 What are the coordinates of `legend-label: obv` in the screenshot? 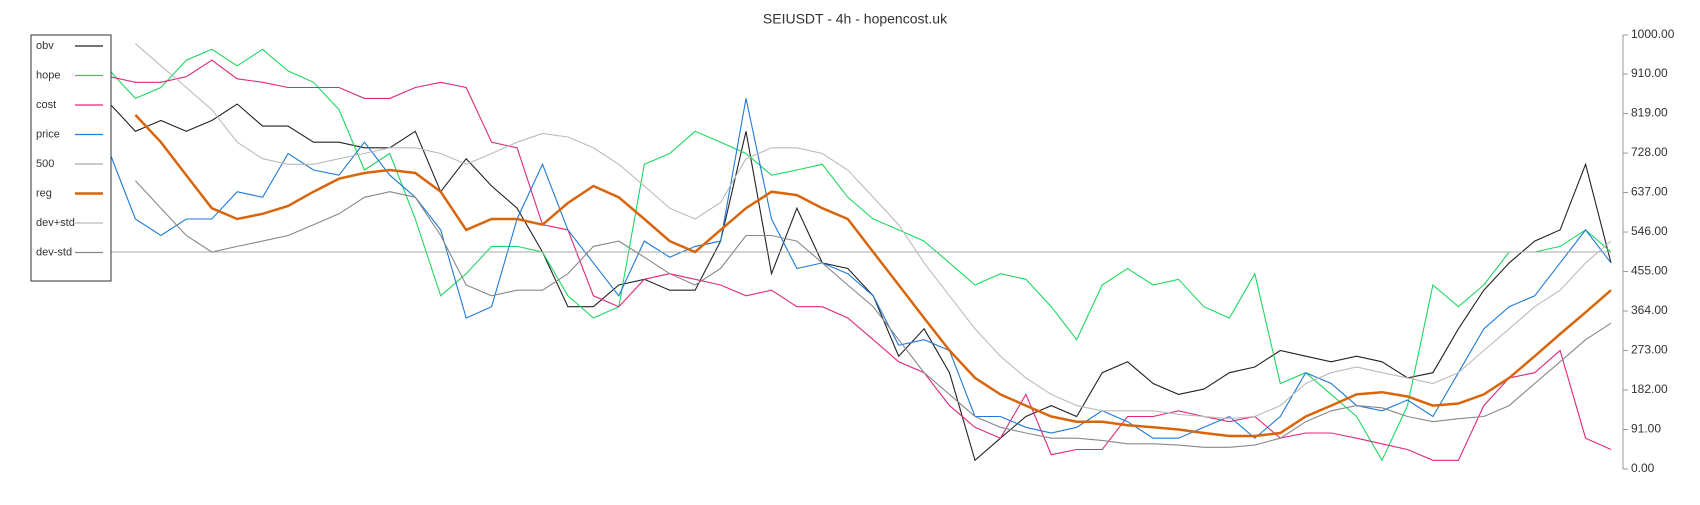 It's located at (45, 46).